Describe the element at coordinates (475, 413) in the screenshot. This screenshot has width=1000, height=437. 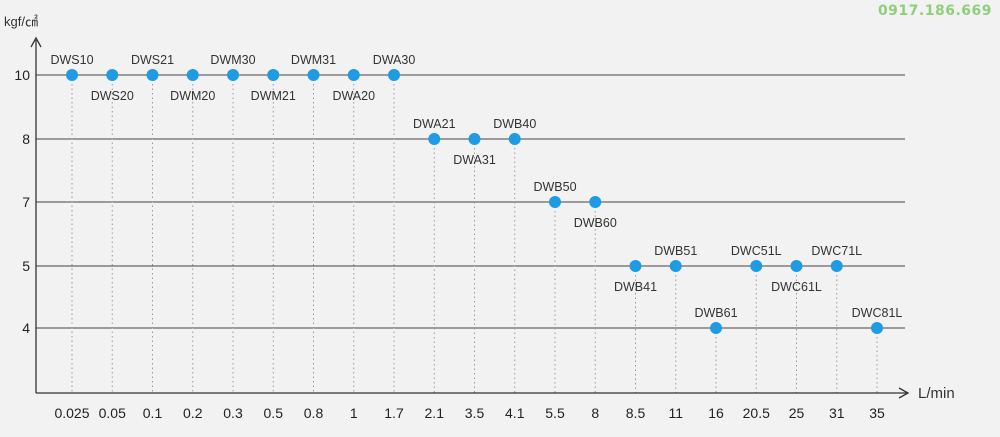
I see `x-tick-label: 3.5` at that location.